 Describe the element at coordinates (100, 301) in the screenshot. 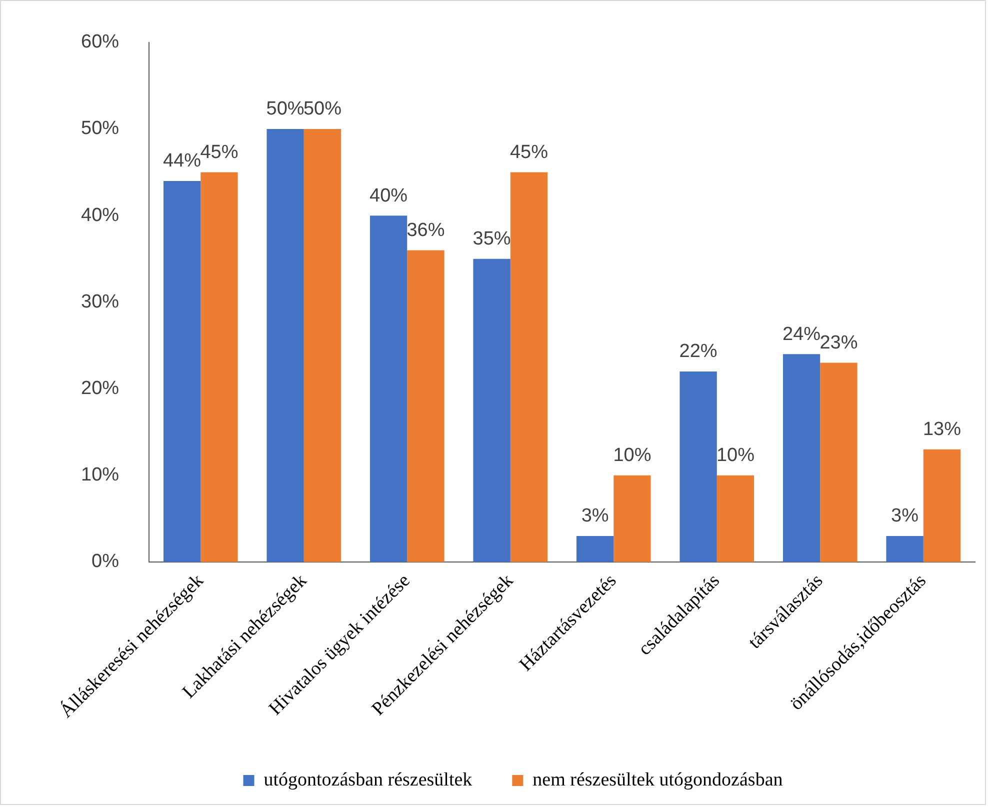

I see `y-tick-label: 30%` at that location.